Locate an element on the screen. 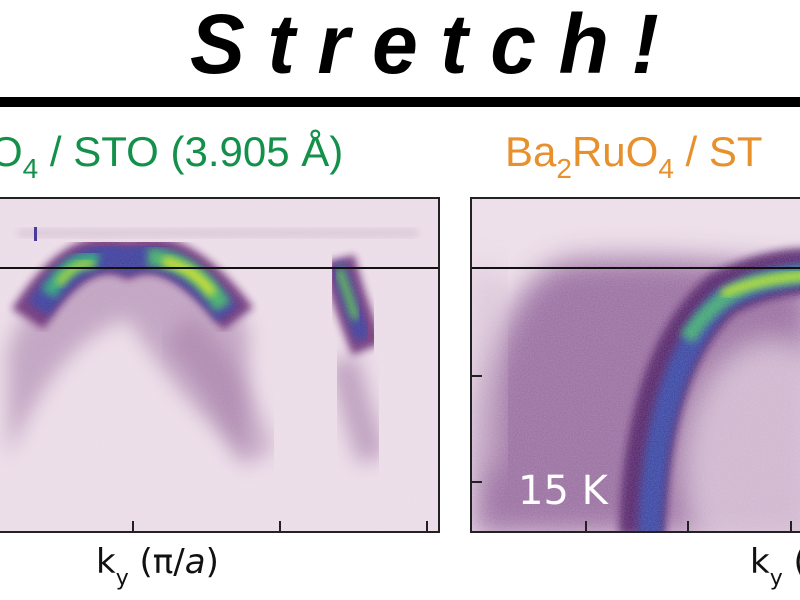 Image resolution: width=800 pixels, height=600 pixels. right-x-axis-label: ky ( is located at coordinates (775, 566).